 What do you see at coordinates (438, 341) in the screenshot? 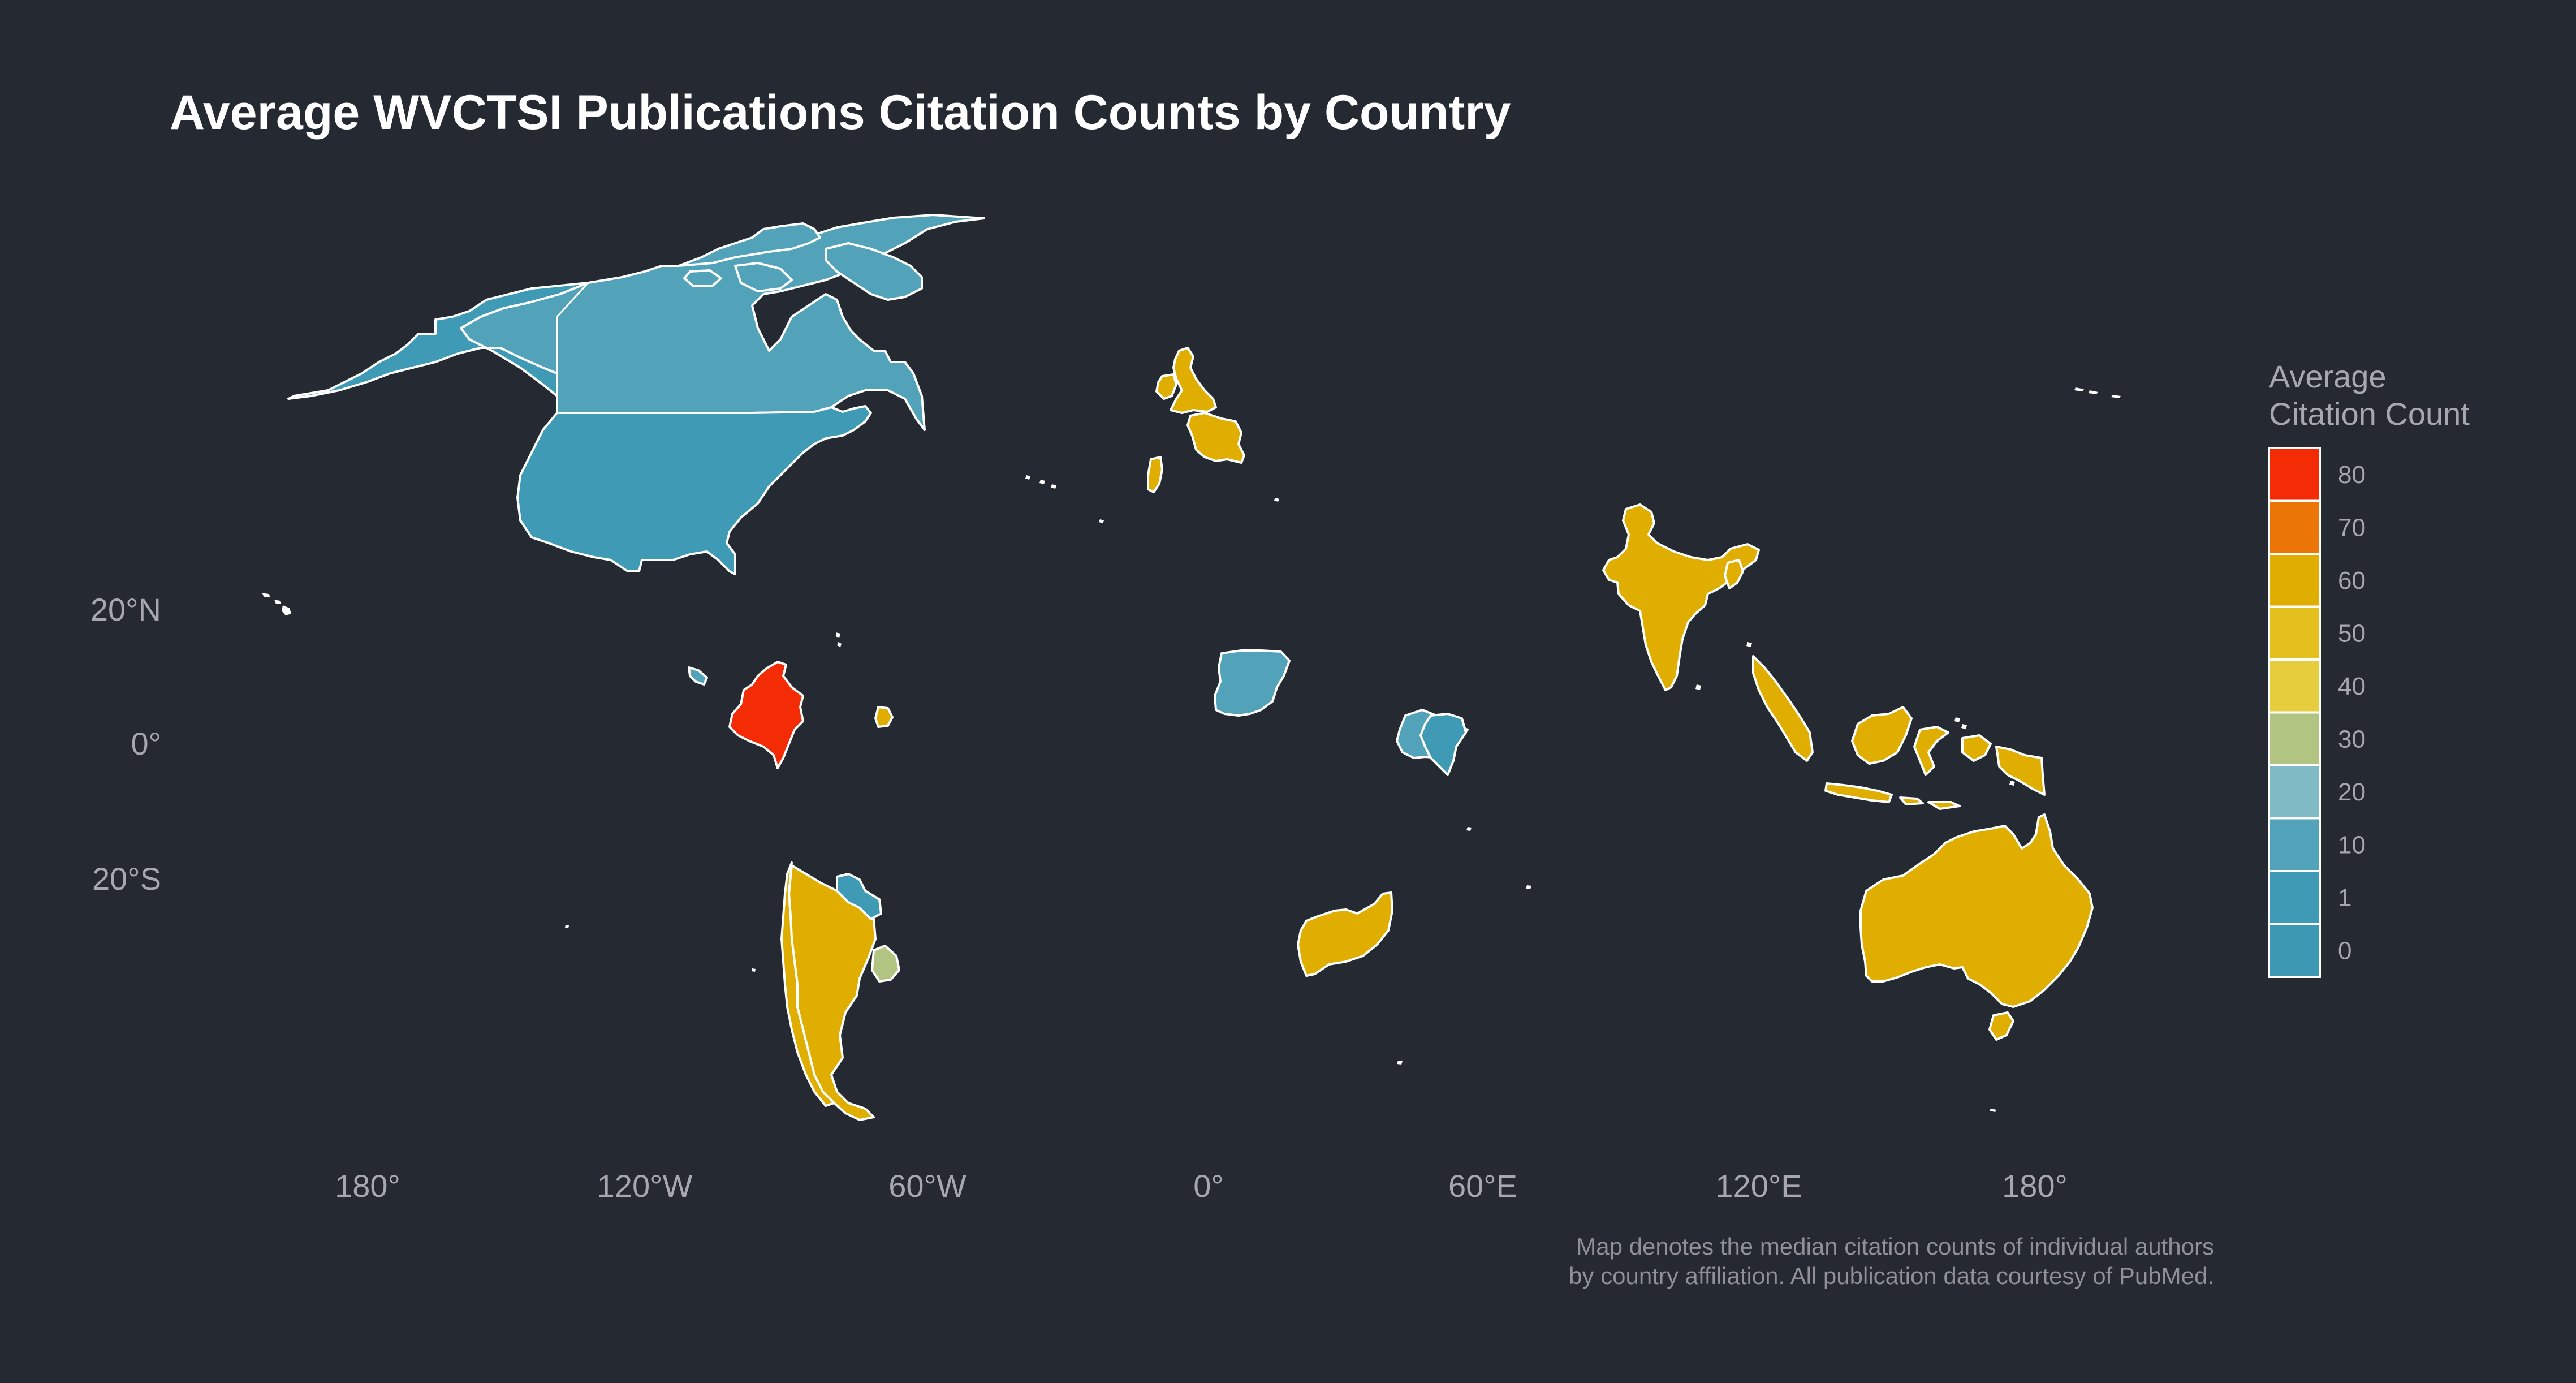
I see `country-alaska` at bounding box center [438, 341].